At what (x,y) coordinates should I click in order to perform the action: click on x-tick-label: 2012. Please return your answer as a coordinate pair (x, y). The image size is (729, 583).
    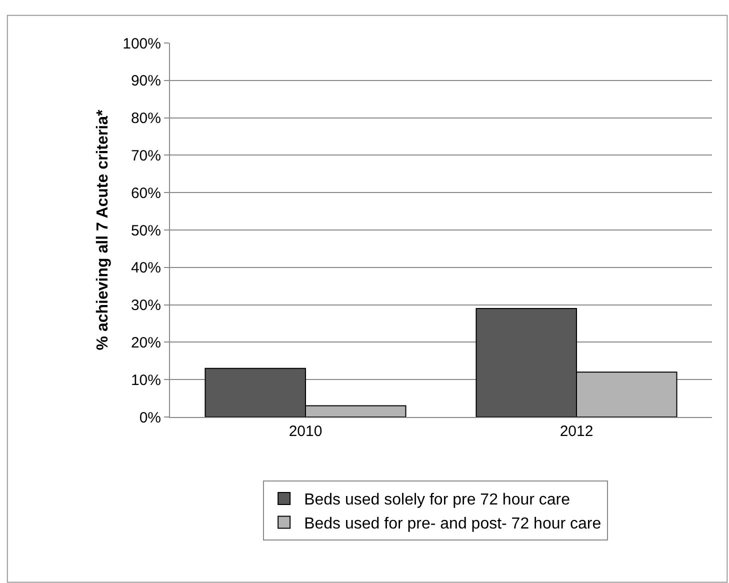
    Looking at the image, I should click on (577, 431).